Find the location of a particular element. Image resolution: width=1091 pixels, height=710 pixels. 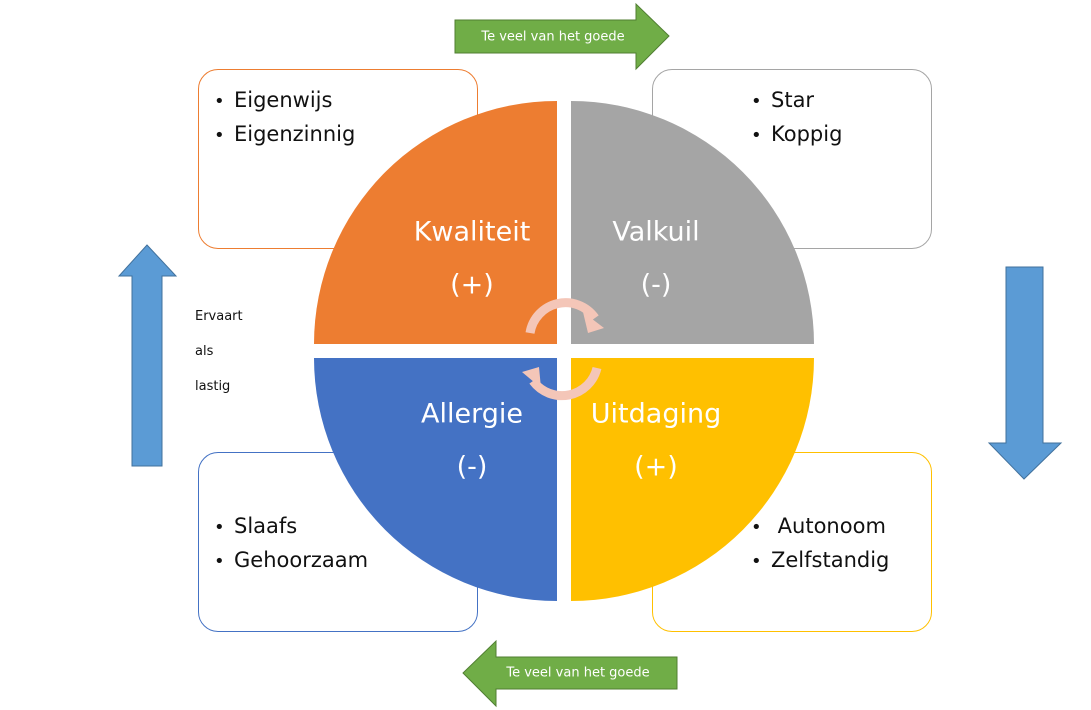

list-item: Autonoom is located at coordinates (820, 527).